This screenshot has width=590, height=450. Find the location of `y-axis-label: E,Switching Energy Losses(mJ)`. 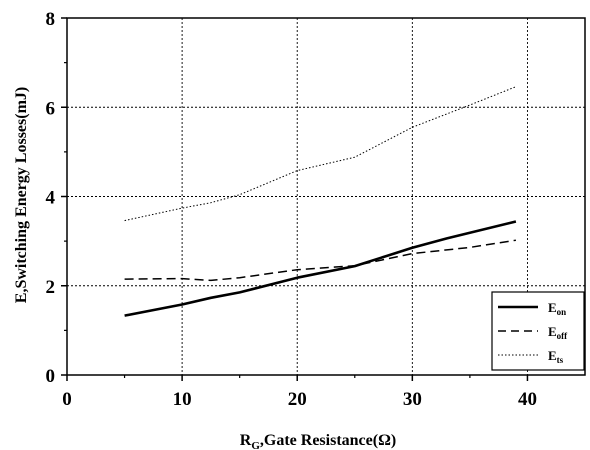

y-axis-label: E,Switching Energy Losses(mJ) is located at coordinates (21, 195).